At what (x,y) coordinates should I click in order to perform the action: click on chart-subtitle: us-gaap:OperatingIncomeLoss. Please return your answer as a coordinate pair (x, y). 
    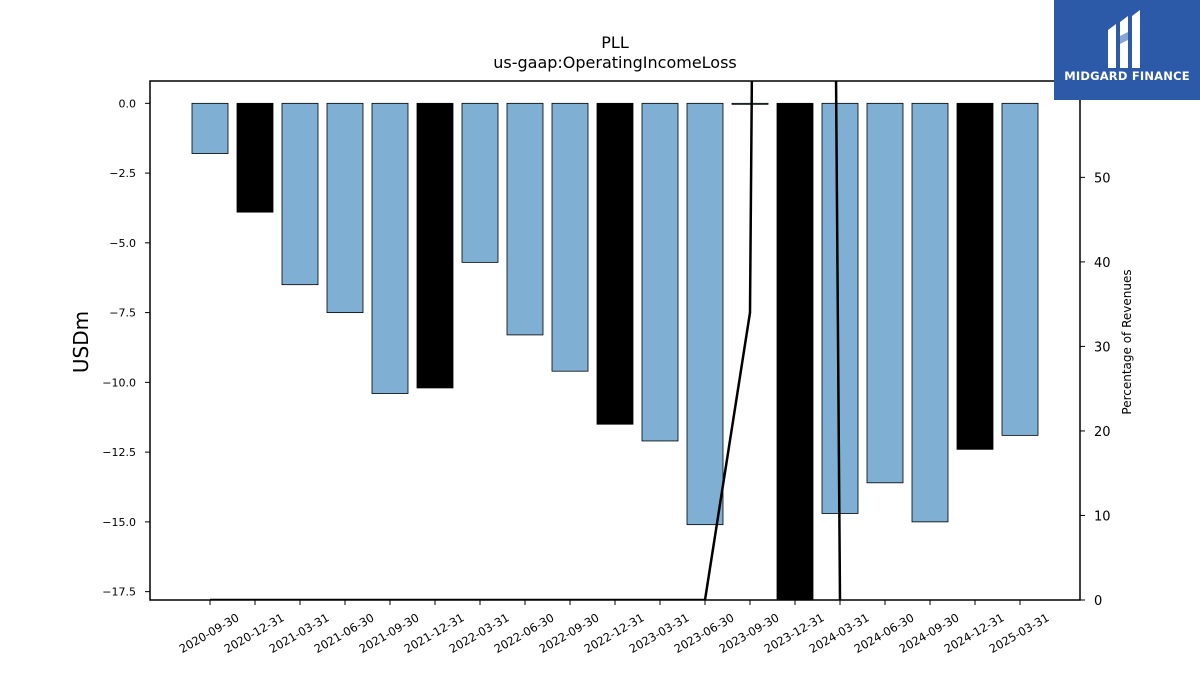
    Looking at the image, I should click on (615, 62).